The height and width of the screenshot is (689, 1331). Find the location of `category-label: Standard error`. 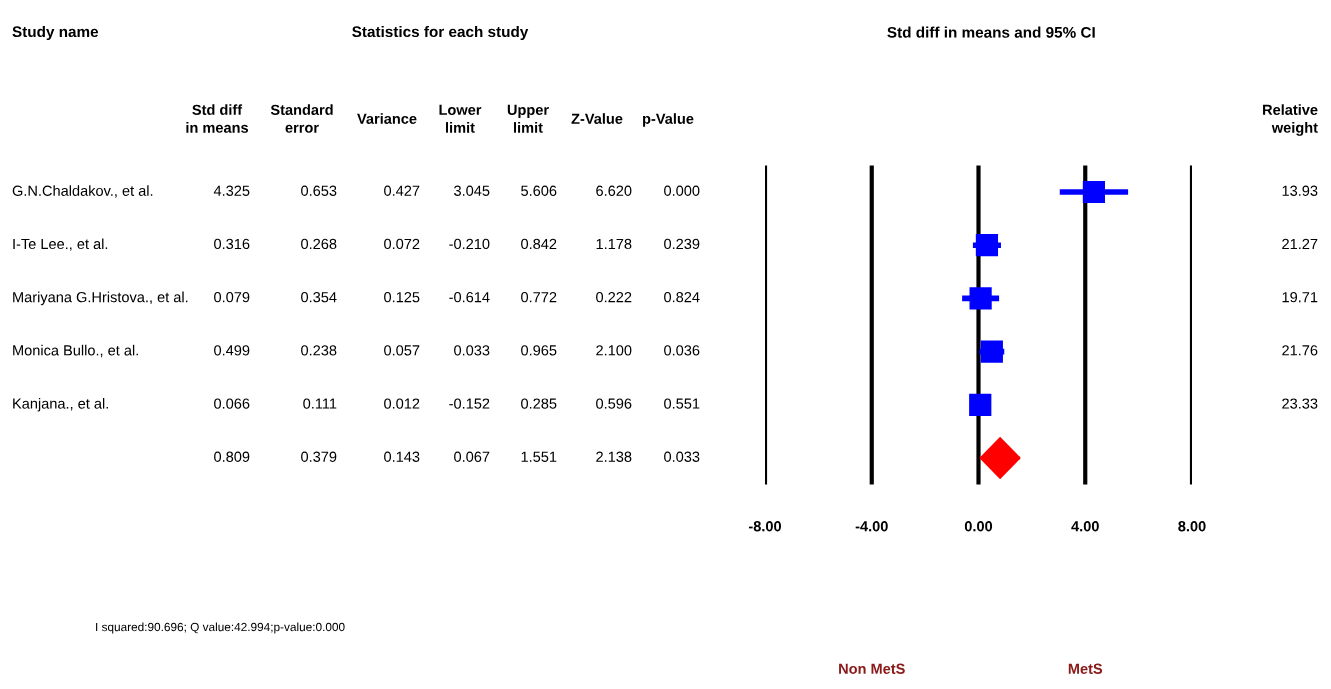

category-label: Standard error is located at coordinates (301, 118).